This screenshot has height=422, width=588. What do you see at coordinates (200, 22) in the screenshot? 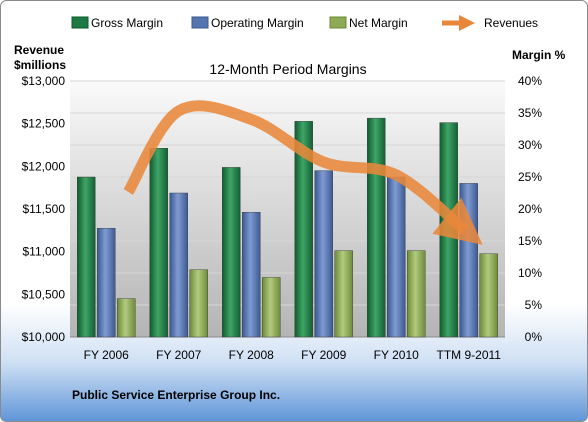
I see `legend-swatch-operating` at bounding box center [200, 22].